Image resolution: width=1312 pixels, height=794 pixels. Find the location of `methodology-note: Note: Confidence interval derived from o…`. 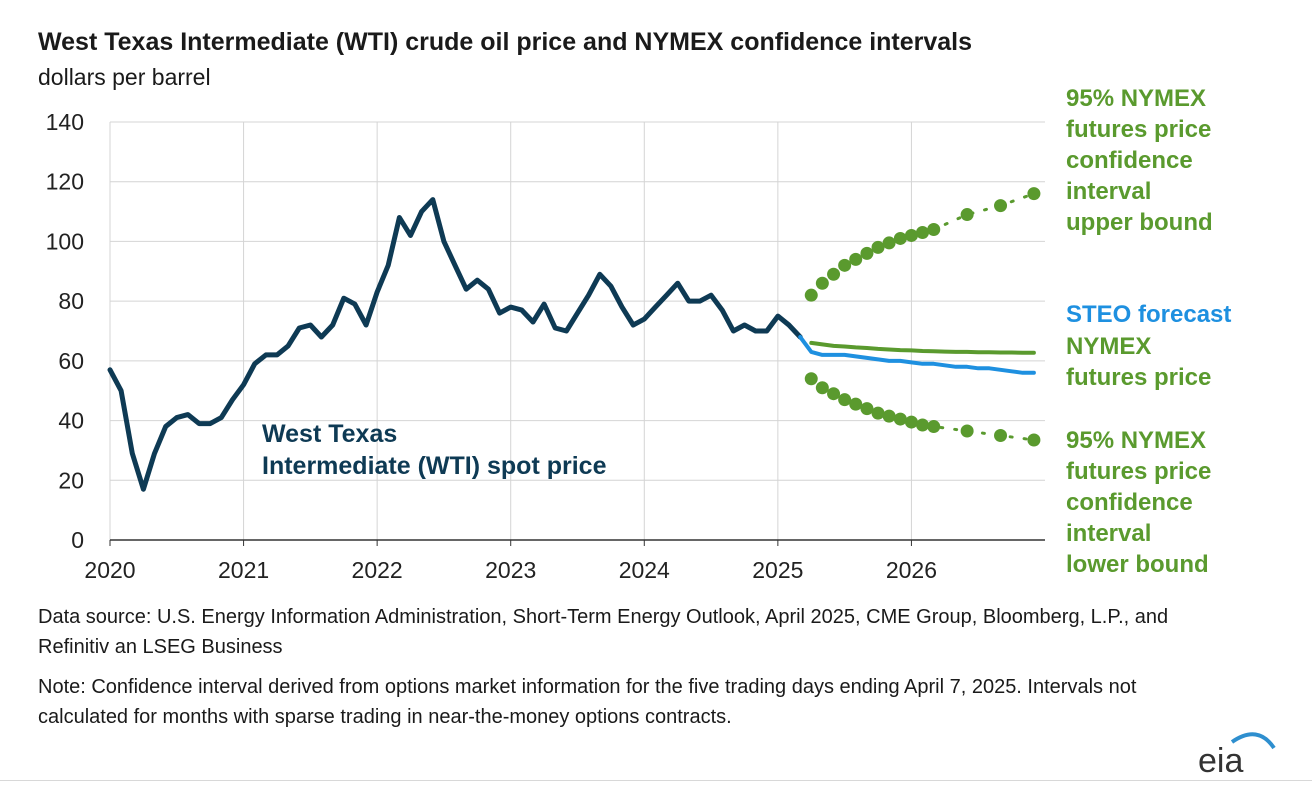

methodology-note: Note: Confidence interval derived from o… is located at coordinates (587, 702).